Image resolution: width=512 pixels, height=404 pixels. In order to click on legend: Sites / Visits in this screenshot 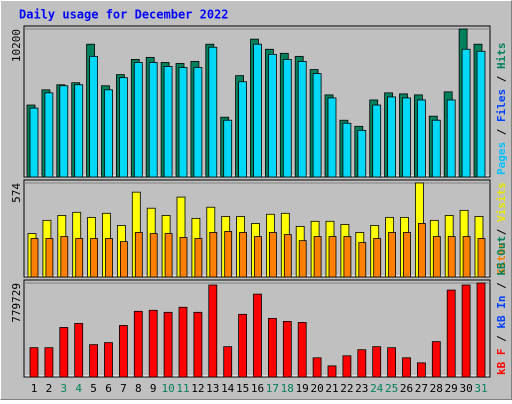, I will do `click(501, 228)`.